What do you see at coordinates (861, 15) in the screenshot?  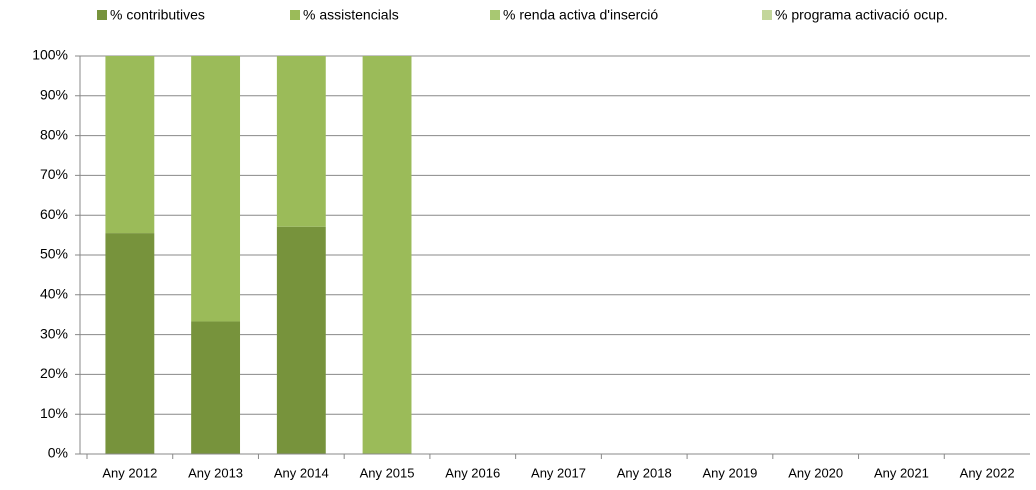 I see `legend-label: % programa activació ocup.` at bounding box center [861, 15].